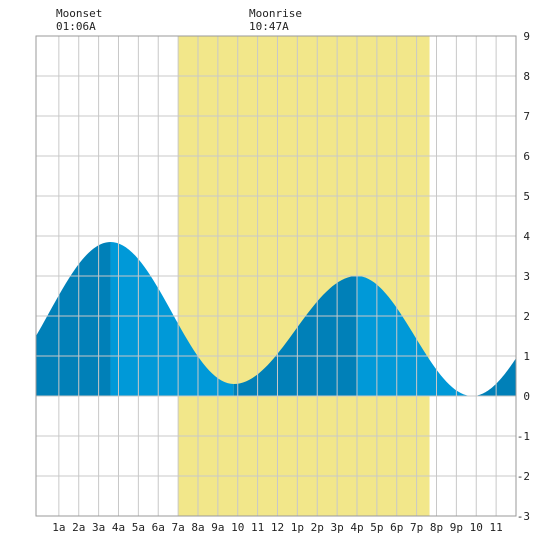 Image resolution: width=550 pixels, height=550 pixels. Describe the element at coordinates (526, 236) in the screenshot. I see `y-tick-label: 4` at that location.